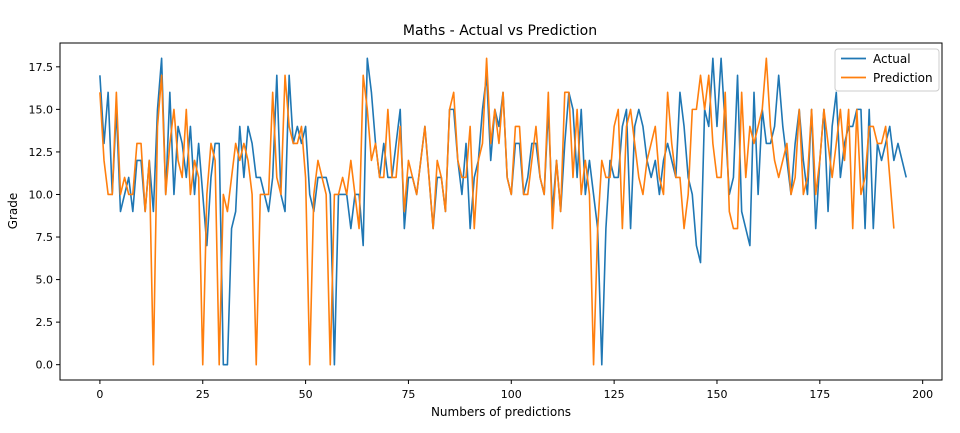  Describe the element at coordinates (819, 394) in the screenshot. I see `x-tick-label: 175` at that location.